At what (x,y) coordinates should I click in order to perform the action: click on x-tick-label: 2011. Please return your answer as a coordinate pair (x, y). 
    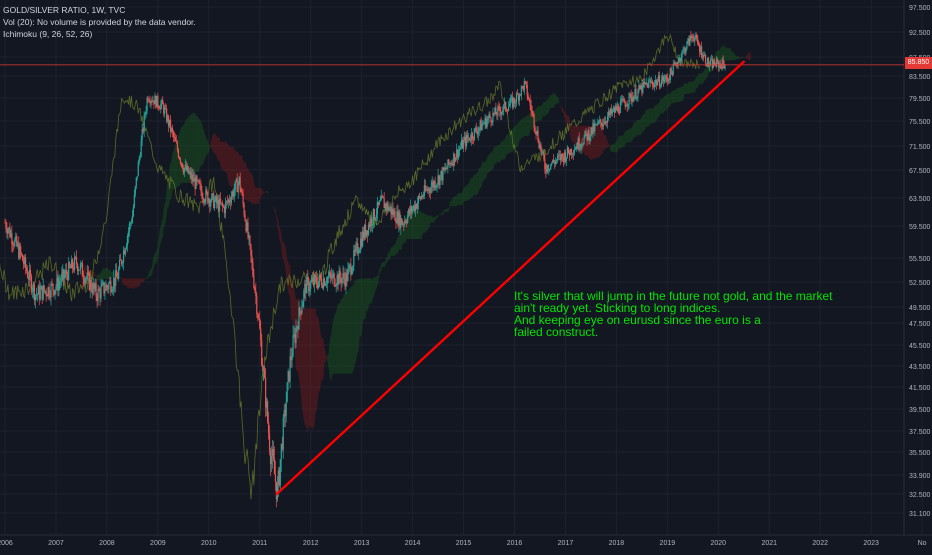
    Looking at the image, I should click on (259, 543).